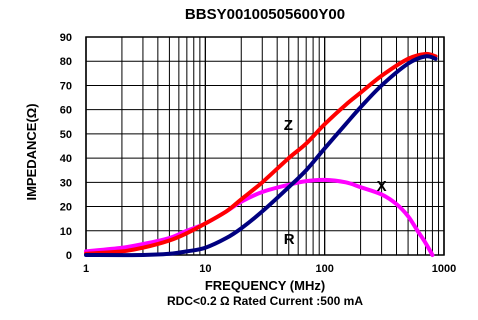 This screenshot has height=320, width=478. I want to click on y-tick-label: 90, so click(66, 38).